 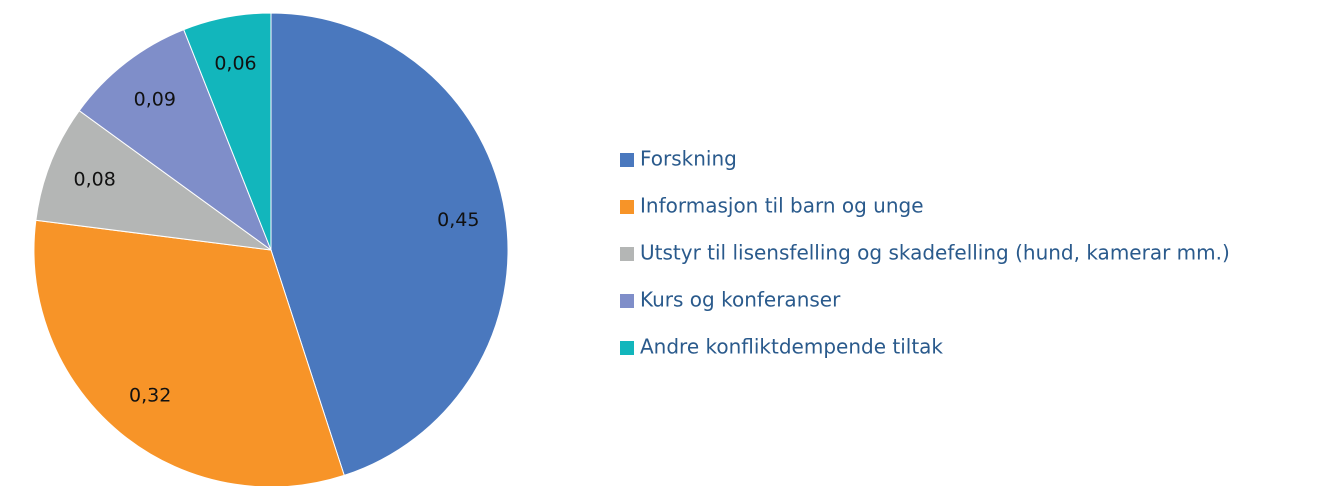 I want to click on data-label: 0,32, so click(x=150, y=396).